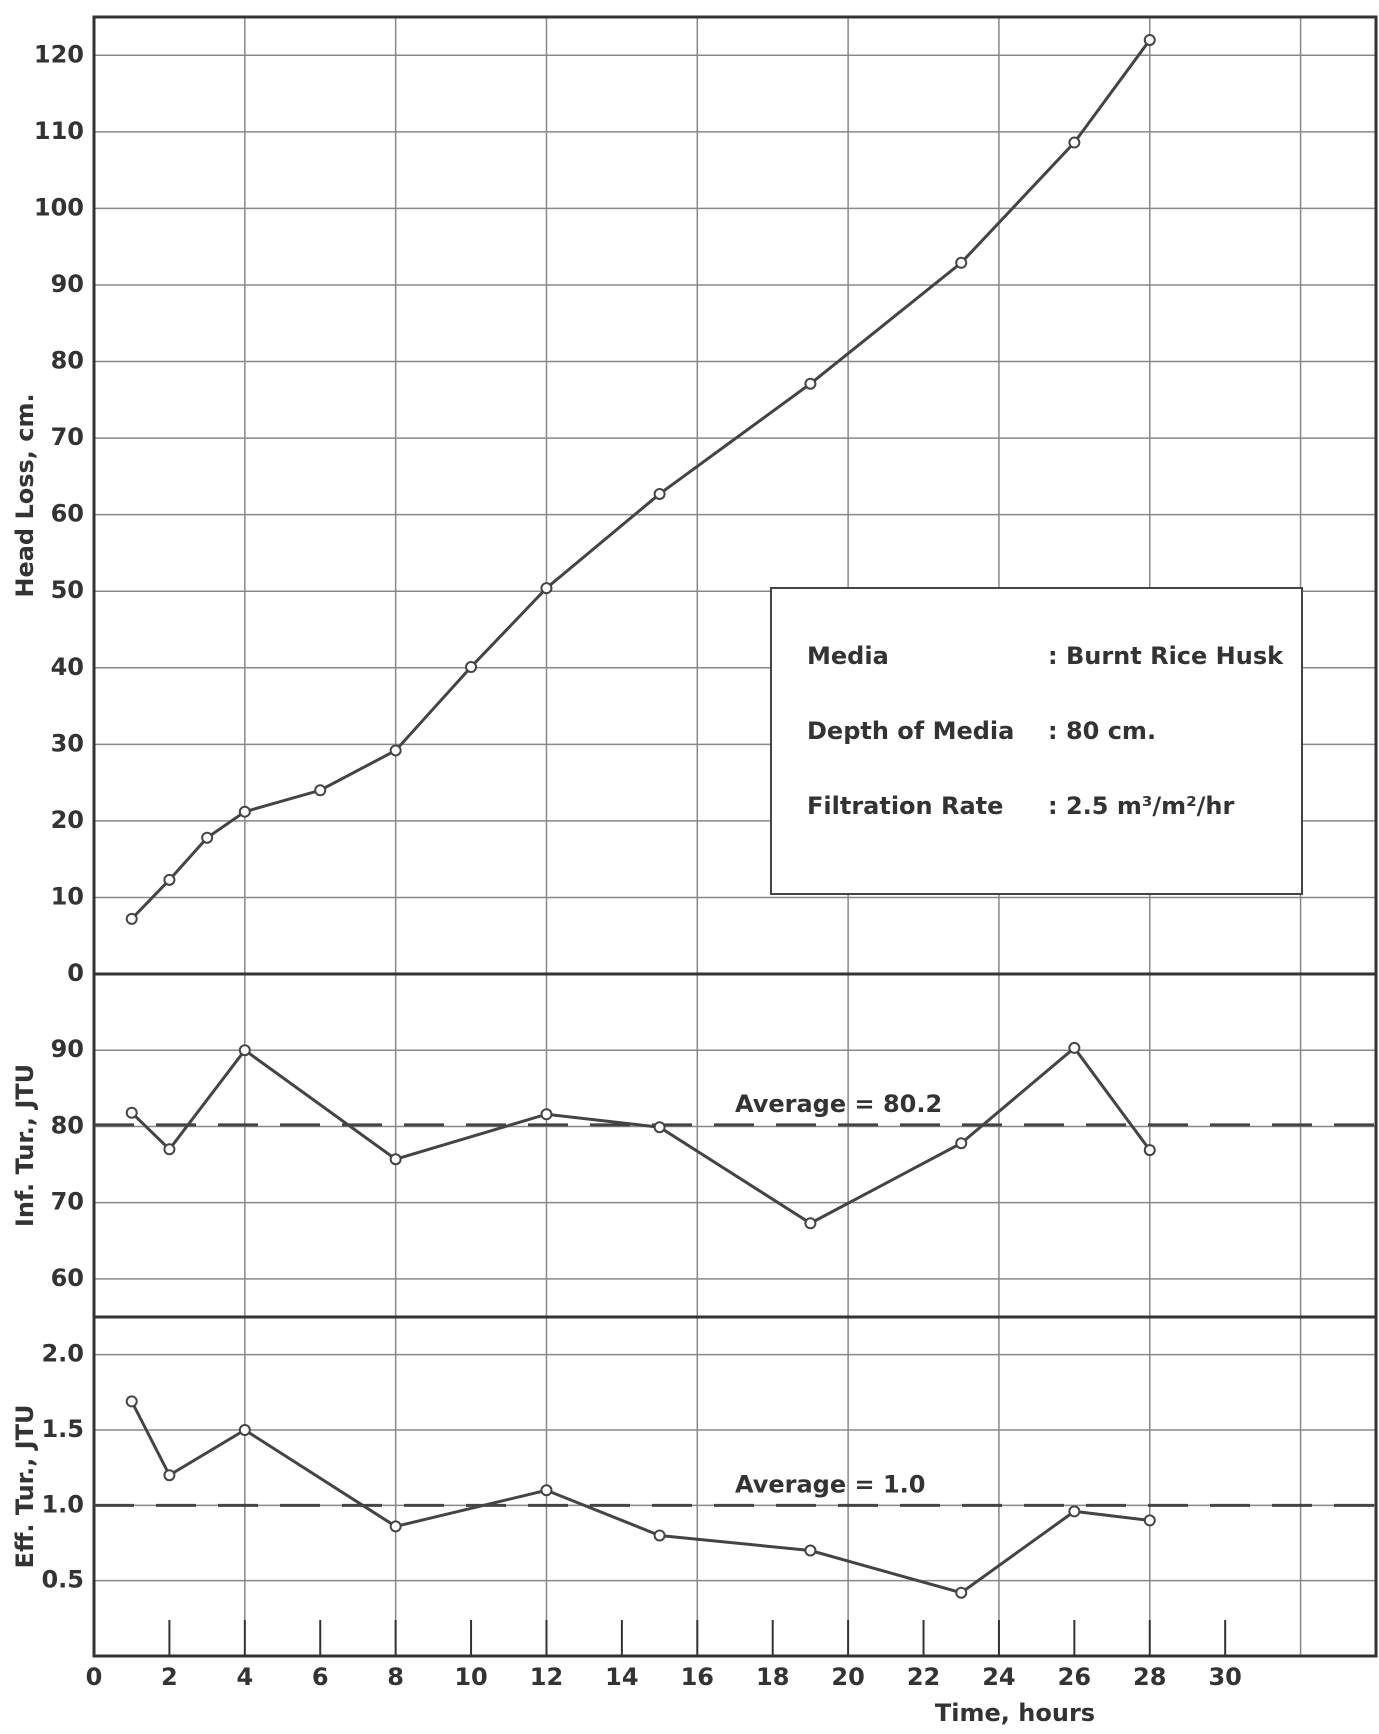  Describe the element at coordinates (62, 1580) in the screenshot. I see `y-tick-label: 0.5` at that location.